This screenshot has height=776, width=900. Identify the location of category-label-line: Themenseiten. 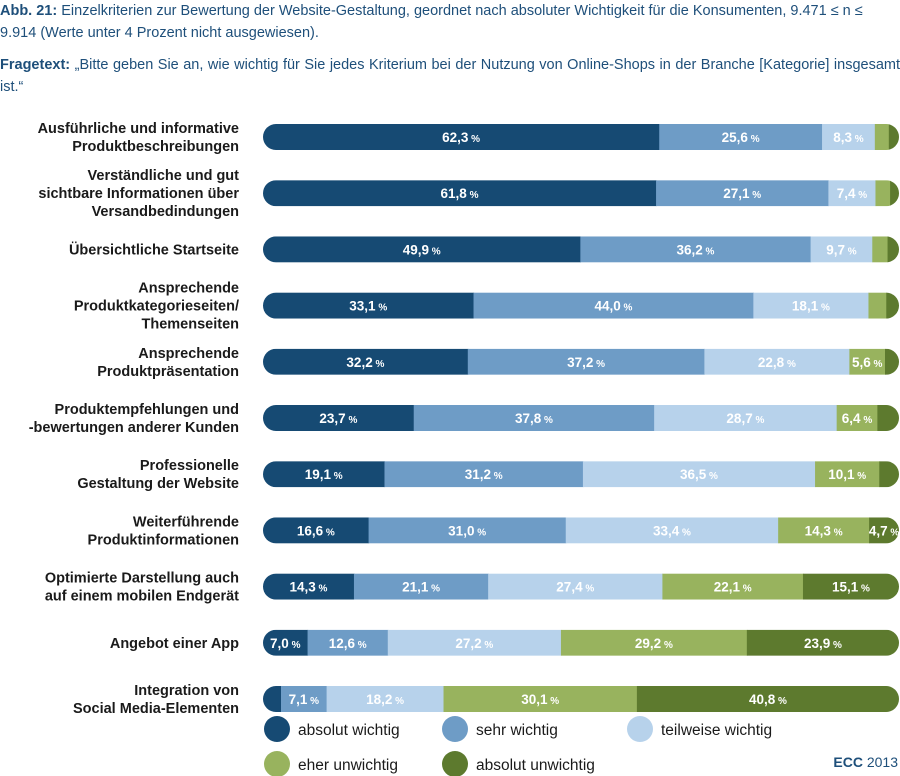
(191, 325).